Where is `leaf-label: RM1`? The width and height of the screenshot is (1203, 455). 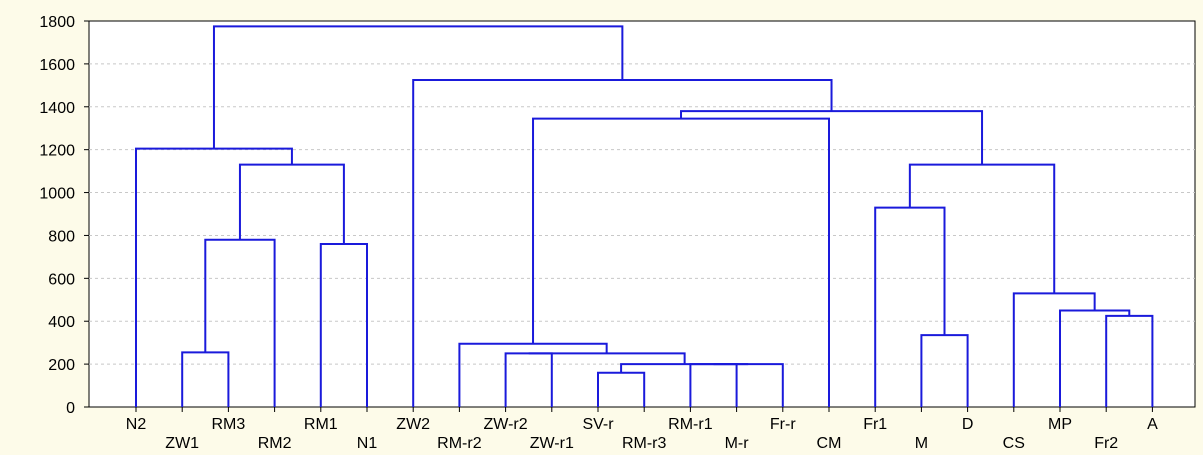 leaf-label: RM1 is located at coordinates (321, 424).